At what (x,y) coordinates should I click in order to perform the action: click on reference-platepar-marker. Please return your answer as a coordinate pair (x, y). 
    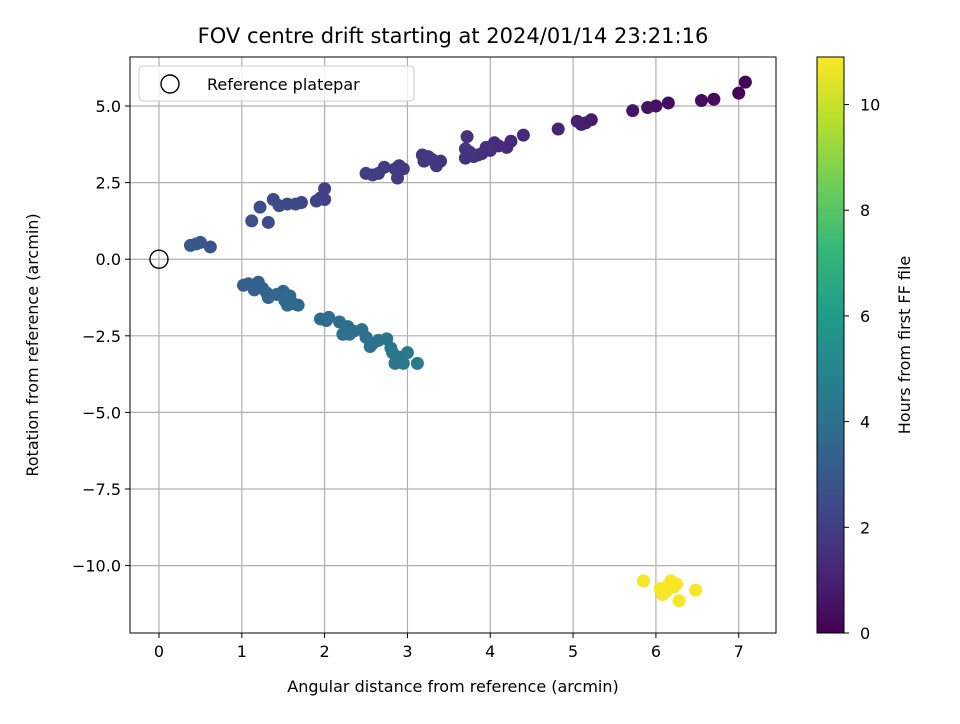
    Looking at the image, I should click on (159, 259).